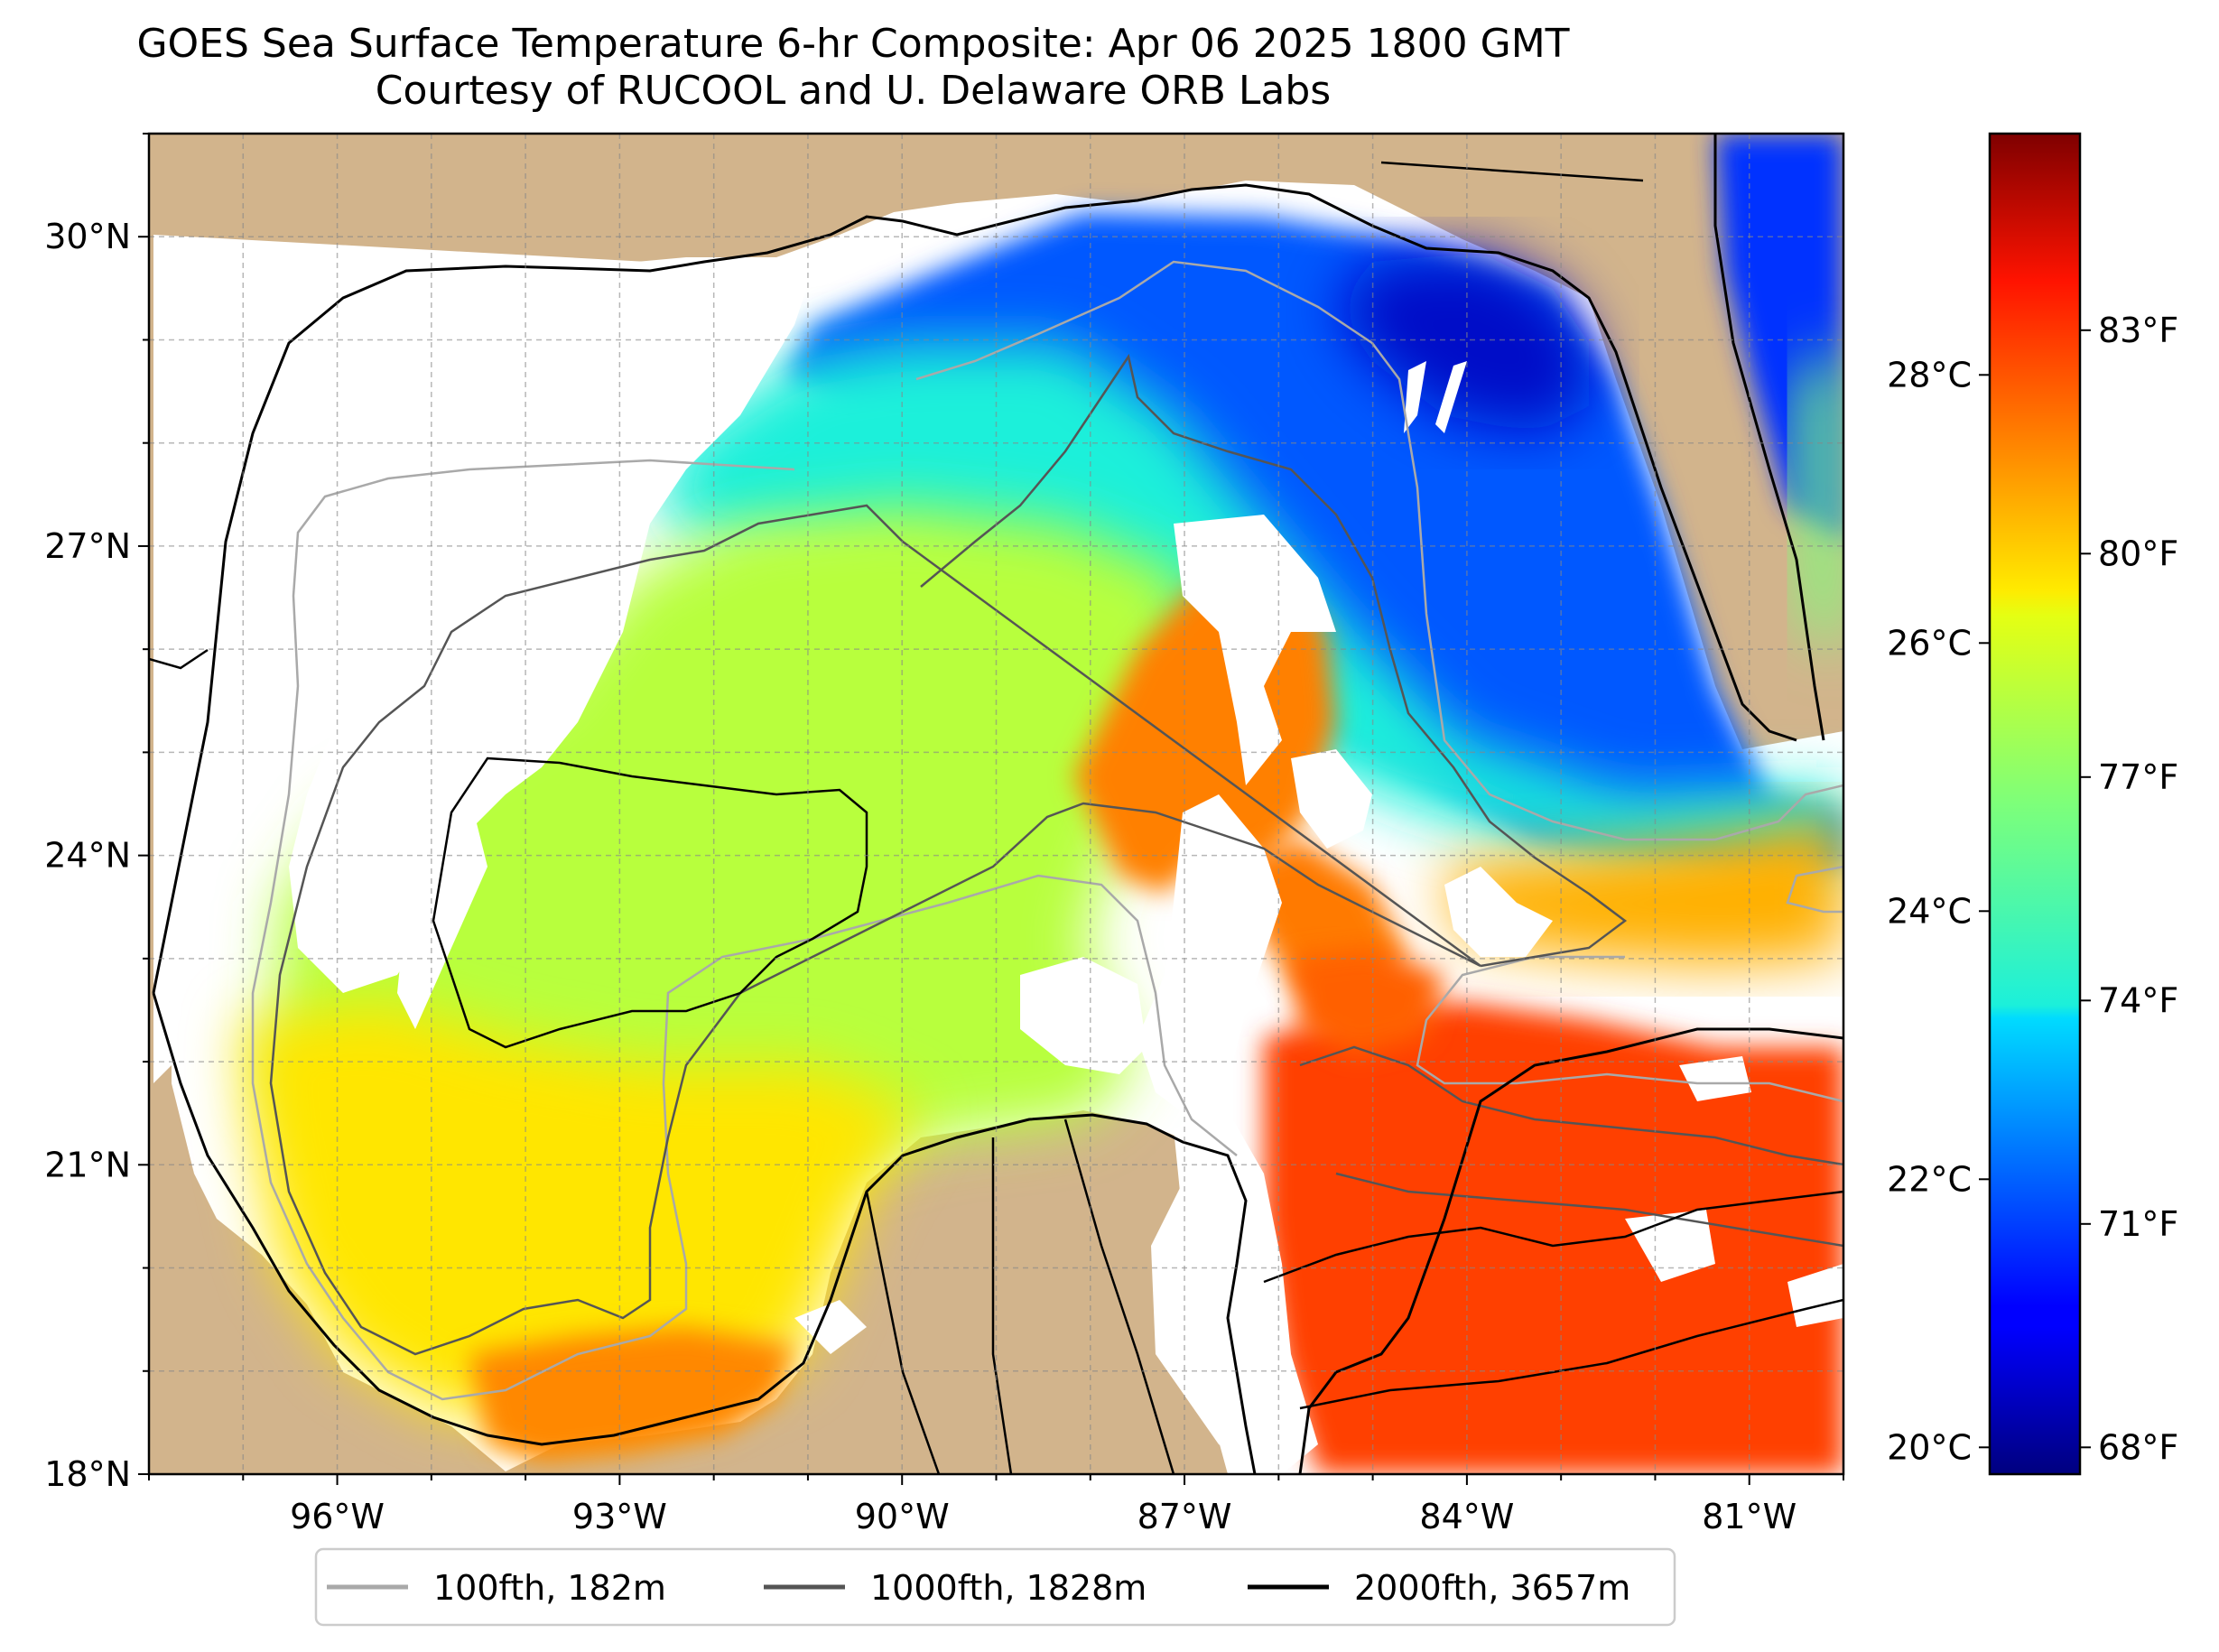  What do you see at coordinates (619, 1516) in the screenshot?
I see `lon-tick-label: 93°W` at bounding box center [619, 1516].